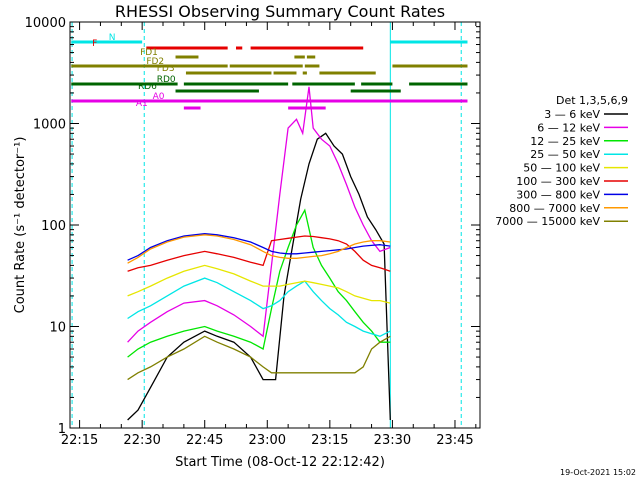 The height and width of the screenshot is (480, 640). Describe the element at coordinates (592, 100) in the screenshot. I see `legend-title: Det 1,3,5,6,9` at that location.